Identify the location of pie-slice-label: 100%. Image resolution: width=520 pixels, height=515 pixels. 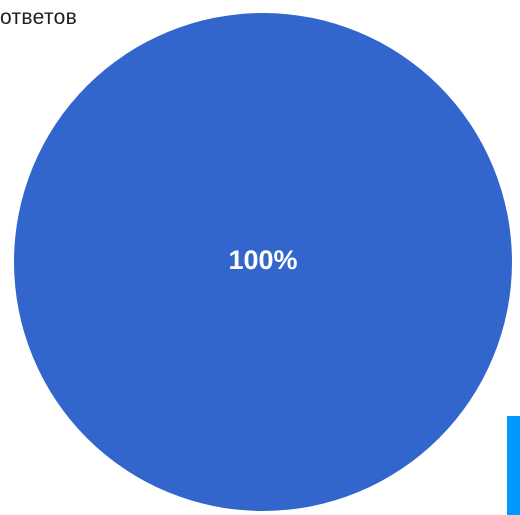
(262, 260).